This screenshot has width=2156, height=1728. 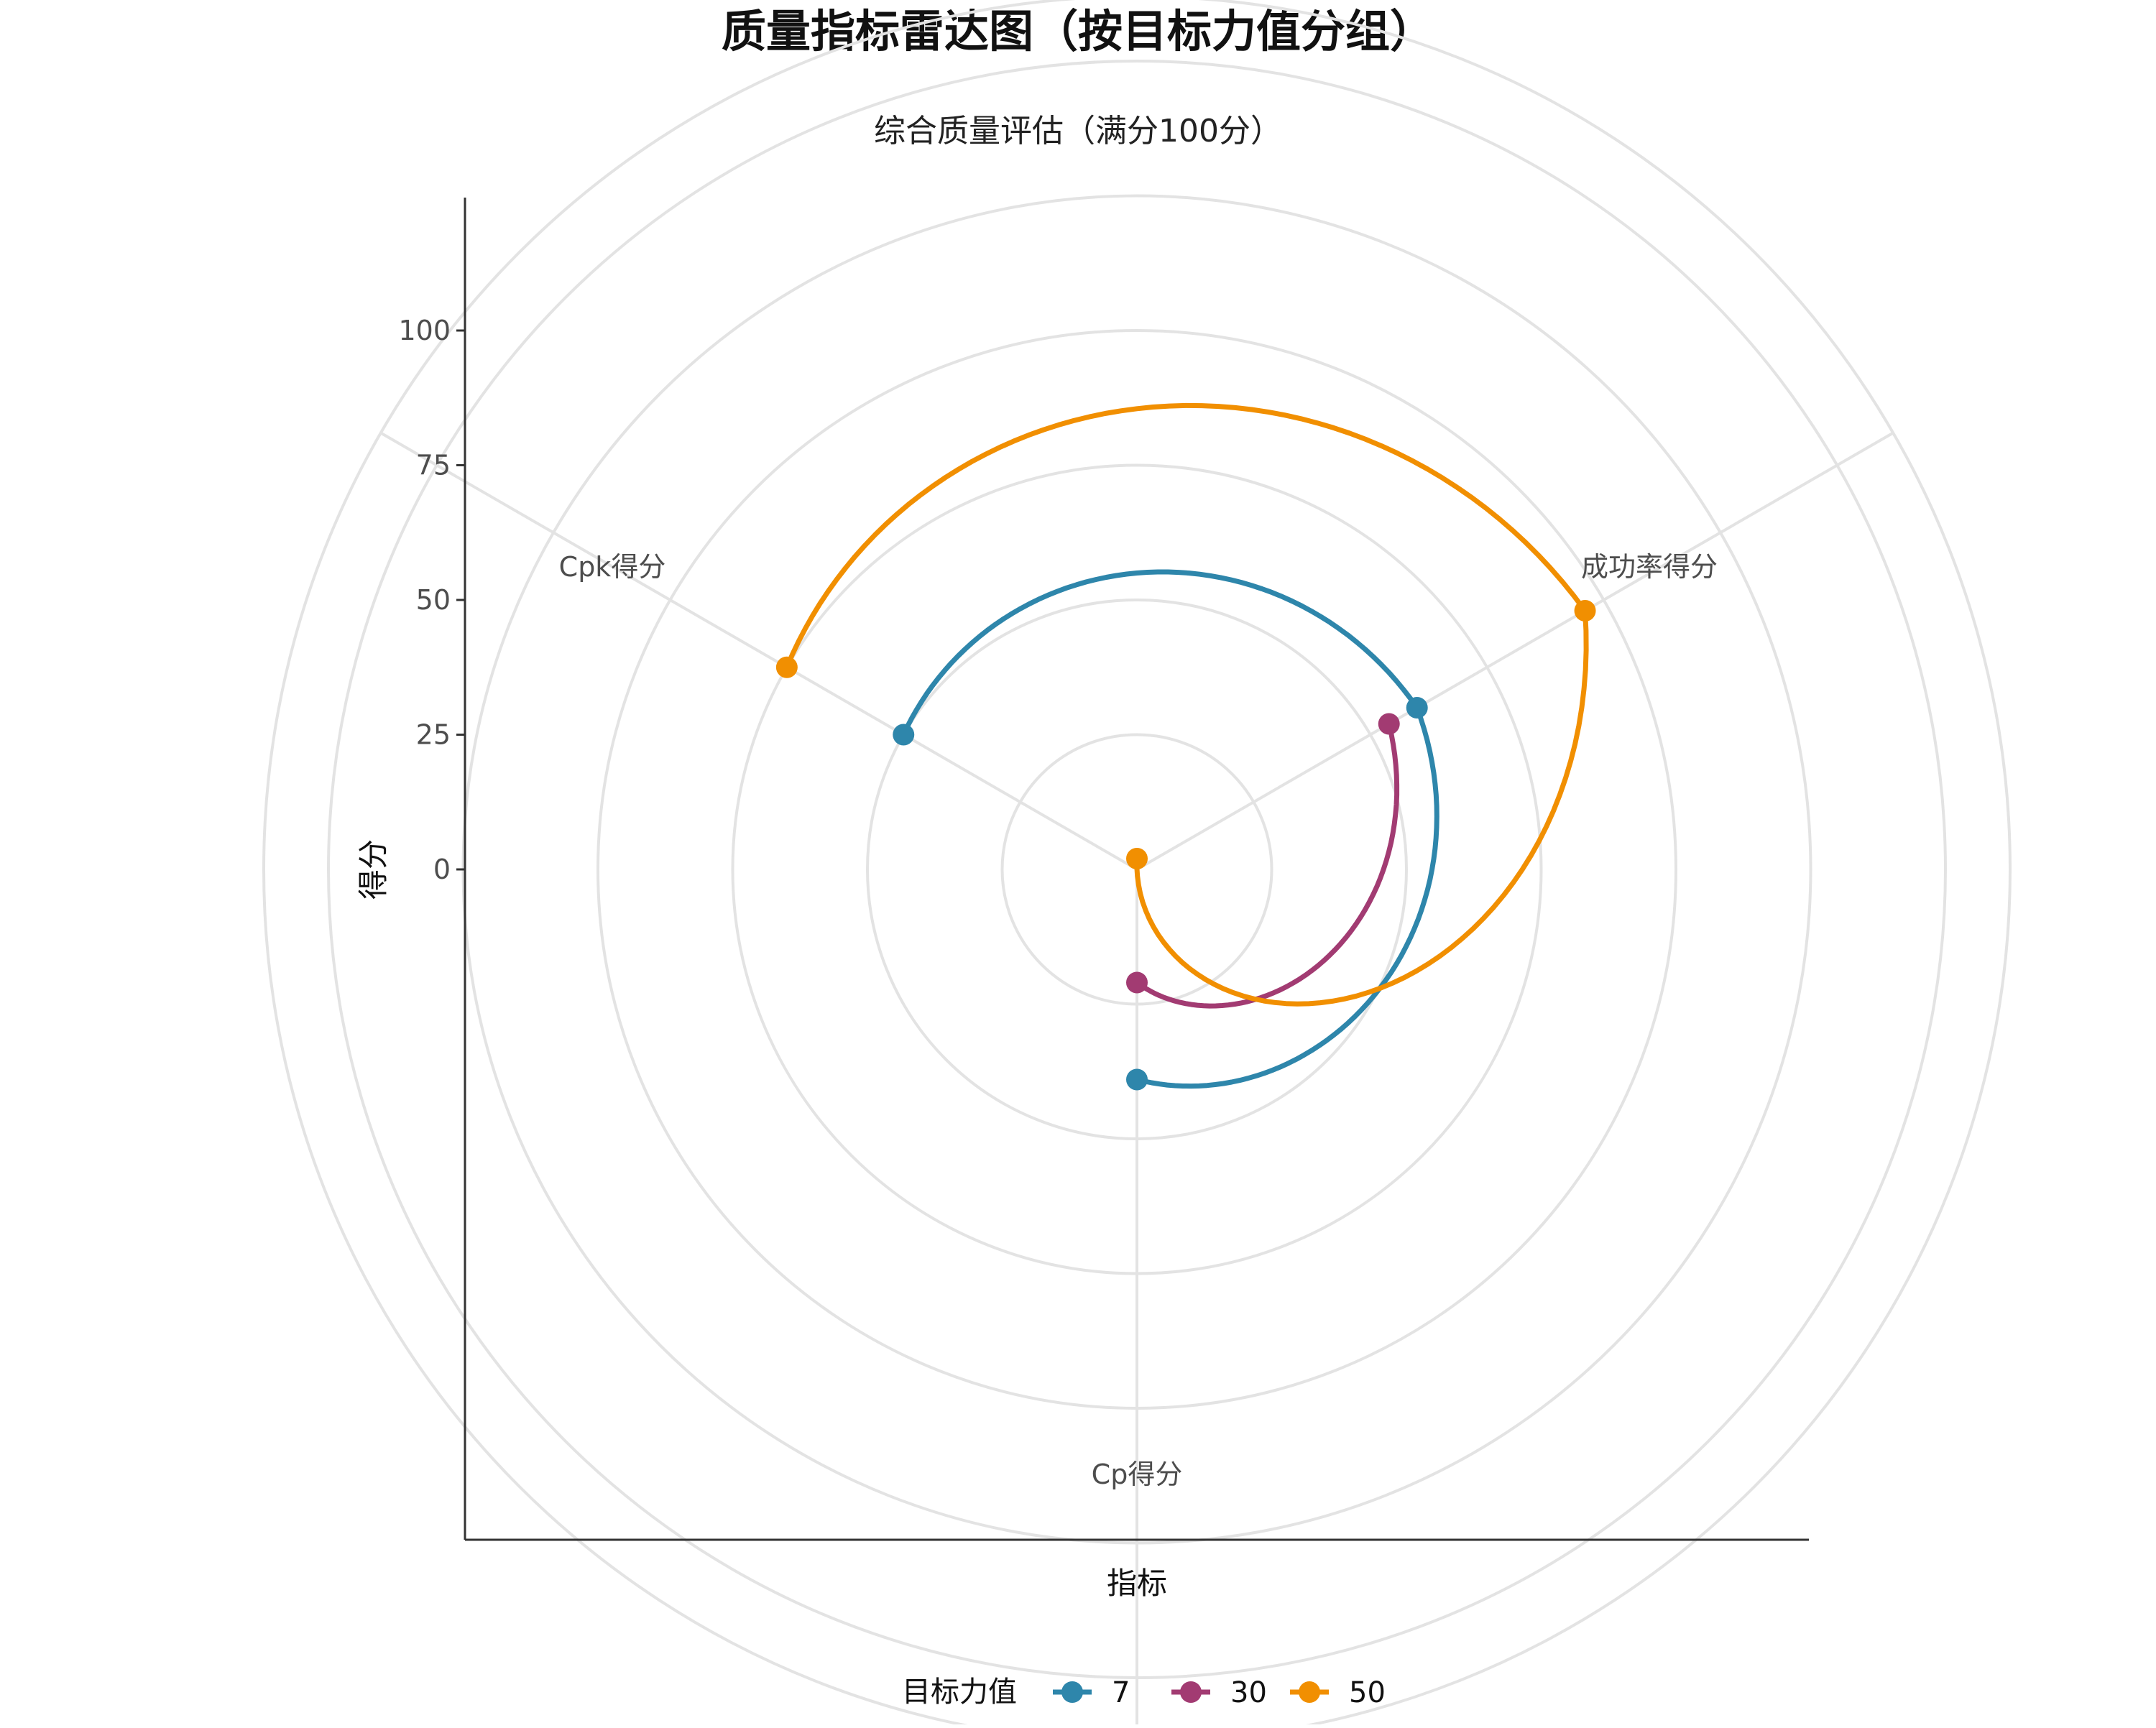 I want to click on legend-items: 7 30 50, so click(x=1219, y=1692).